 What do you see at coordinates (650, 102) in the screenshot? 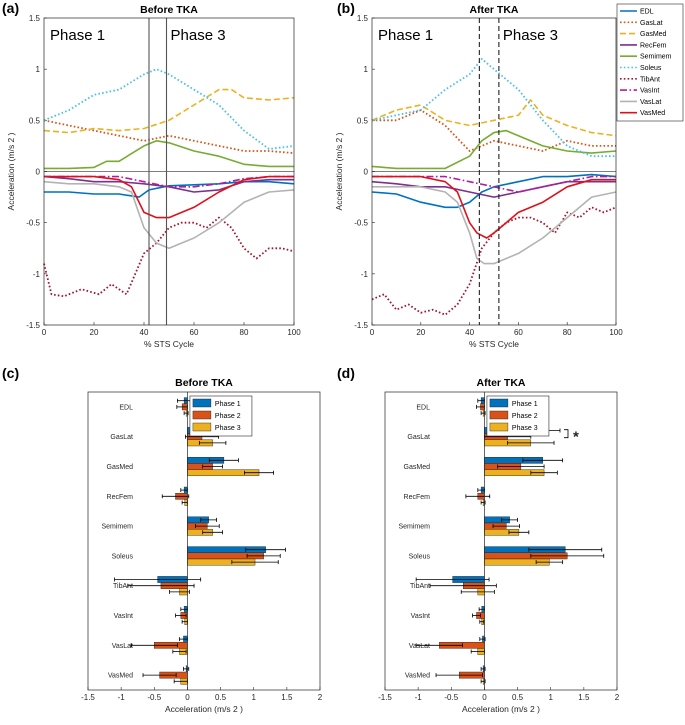
I see `legend-label-vaslat: VasLat` at bounding box center [650, 102].